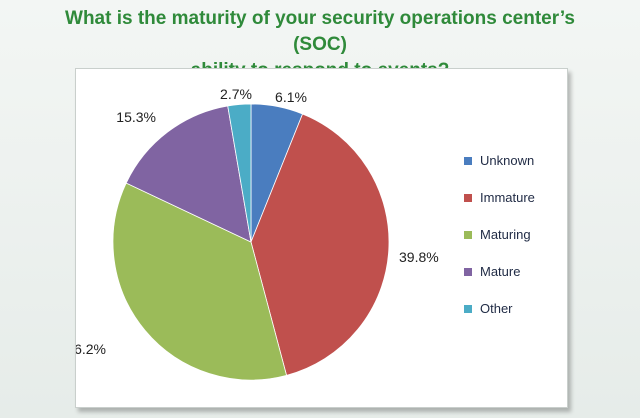 The height and width of the screenshot is (418, 640). What do you see at coordinates (236, 94) in the screenshot?
I see `value-label-other: 2.7%` at bounding box center [236, 94].